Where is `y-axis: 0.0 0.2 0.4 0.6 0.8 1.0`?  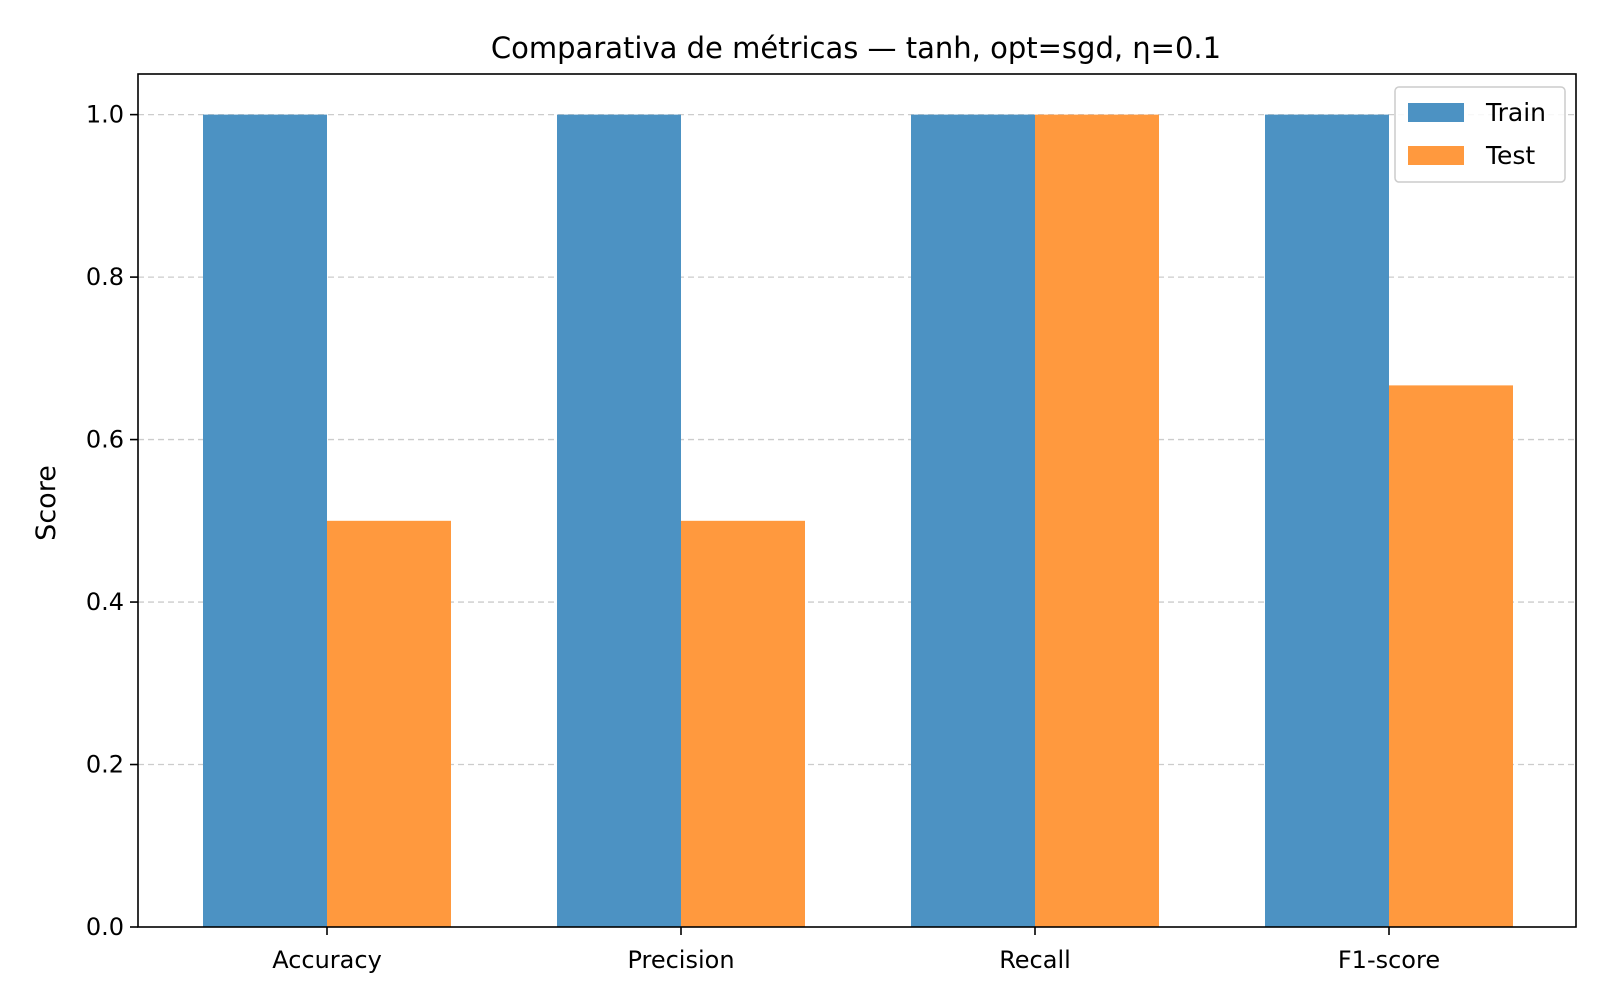 y-axis: 0.0 0.2 0.4 0.6 0.8 1.0 is located at coordinates (112, 521).